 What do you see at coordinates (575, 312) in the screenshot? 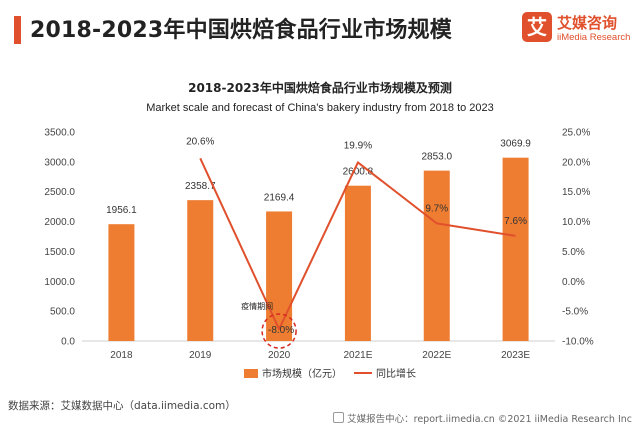
I see `y-right-tick-label: -5.0%` at bounding box center [575, 312].